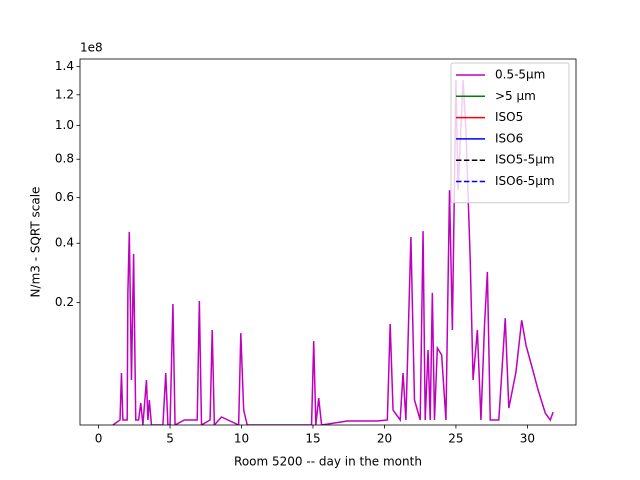  Describe the element at coordinates (64, 125) in the screenshot. I see `y-tick-label: 1.0` at that location.